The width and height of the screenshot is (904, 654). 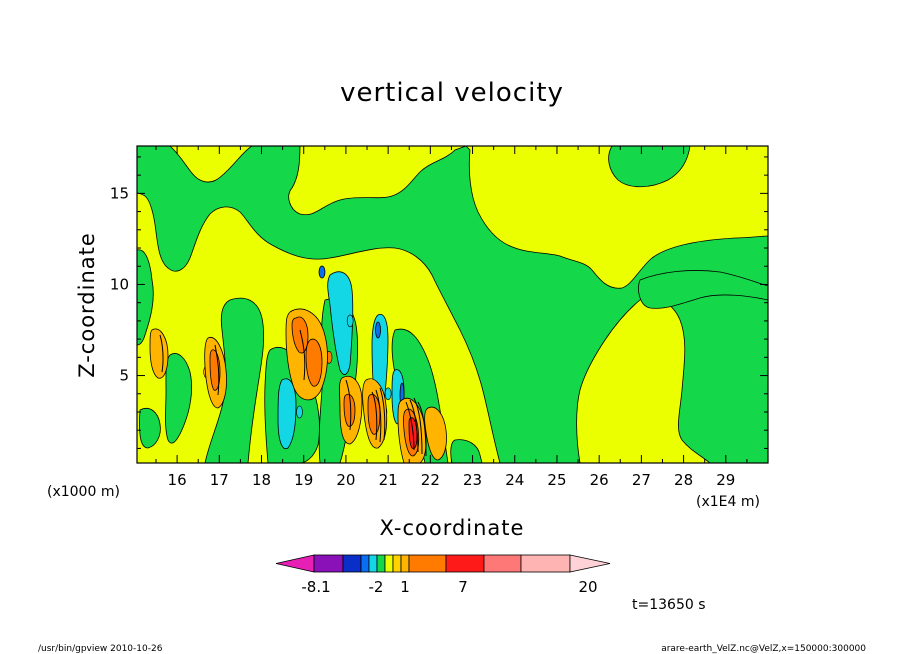 What do you see at coordinates (87, 305) in the screenshot?
I see `y-axis-title: Z-coordinate` at bounding box center [87, 305].